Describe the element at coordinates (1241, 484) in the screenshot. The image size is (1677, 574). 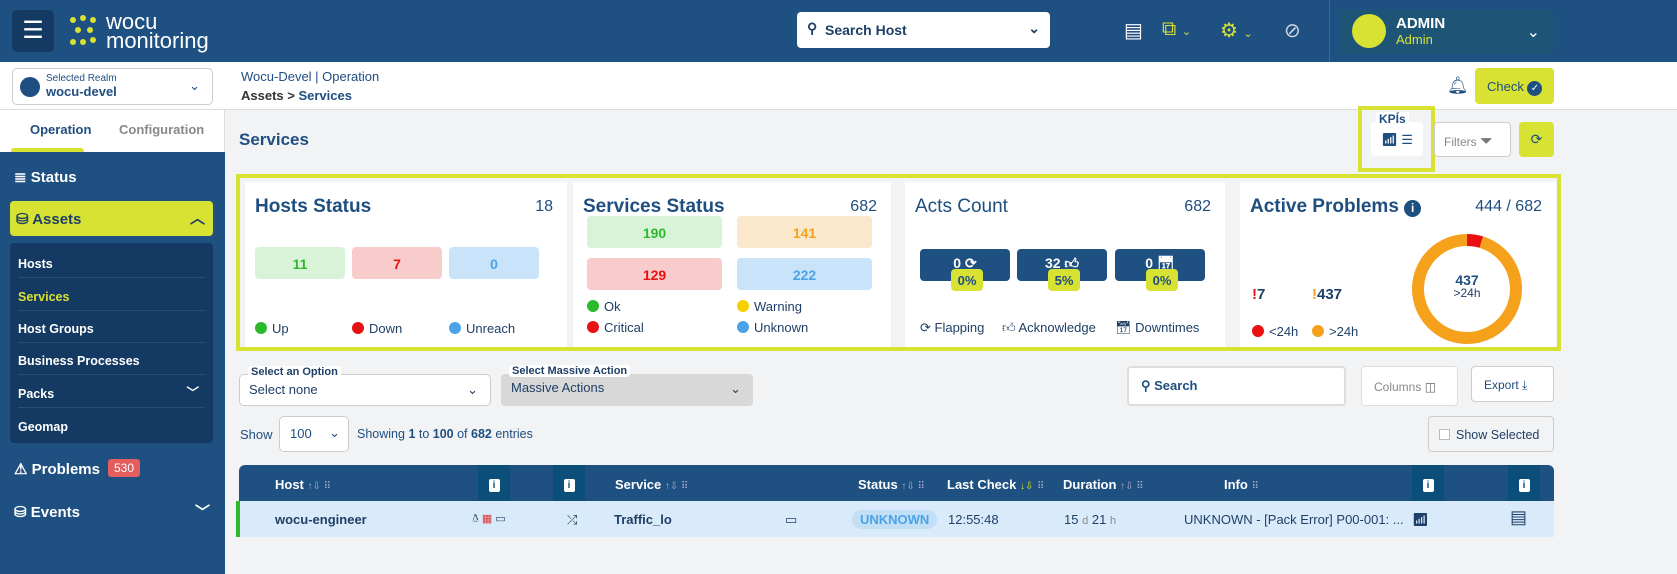
I see `column-info: Info ⠿` at that location.